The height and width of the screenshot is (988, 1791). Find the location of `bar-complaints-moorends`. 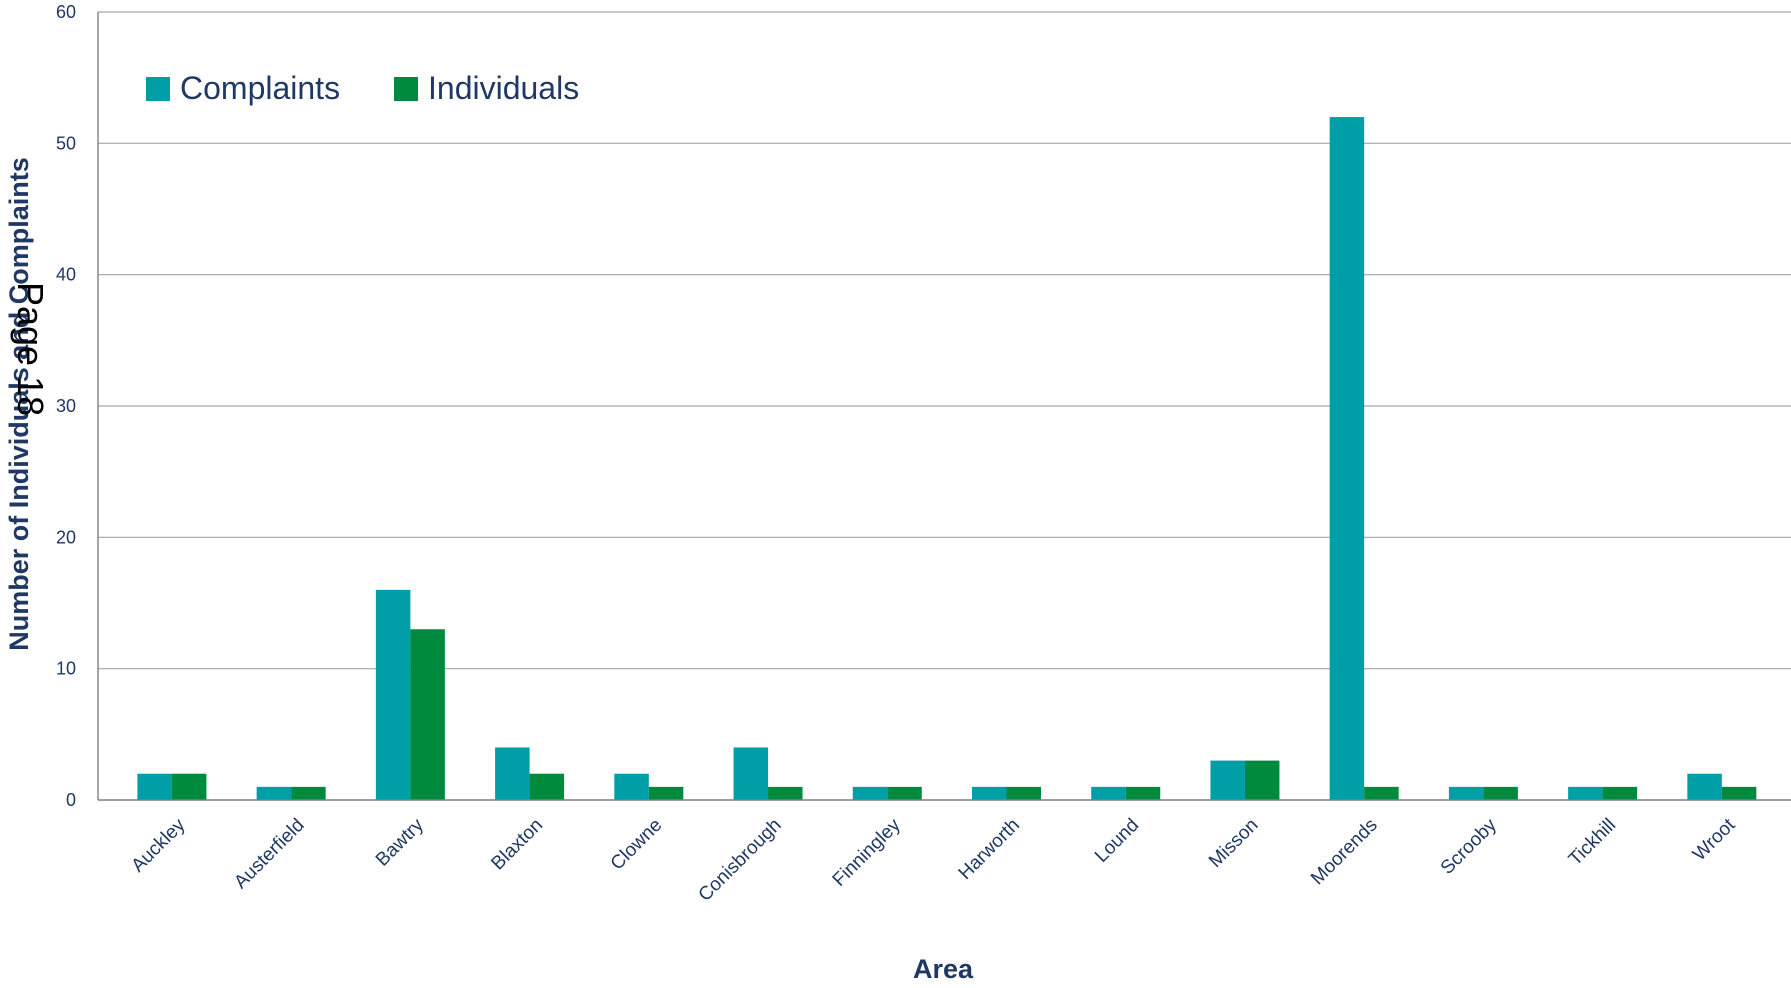

bar-complaints-moorends is located at coordinates (1347, 459).